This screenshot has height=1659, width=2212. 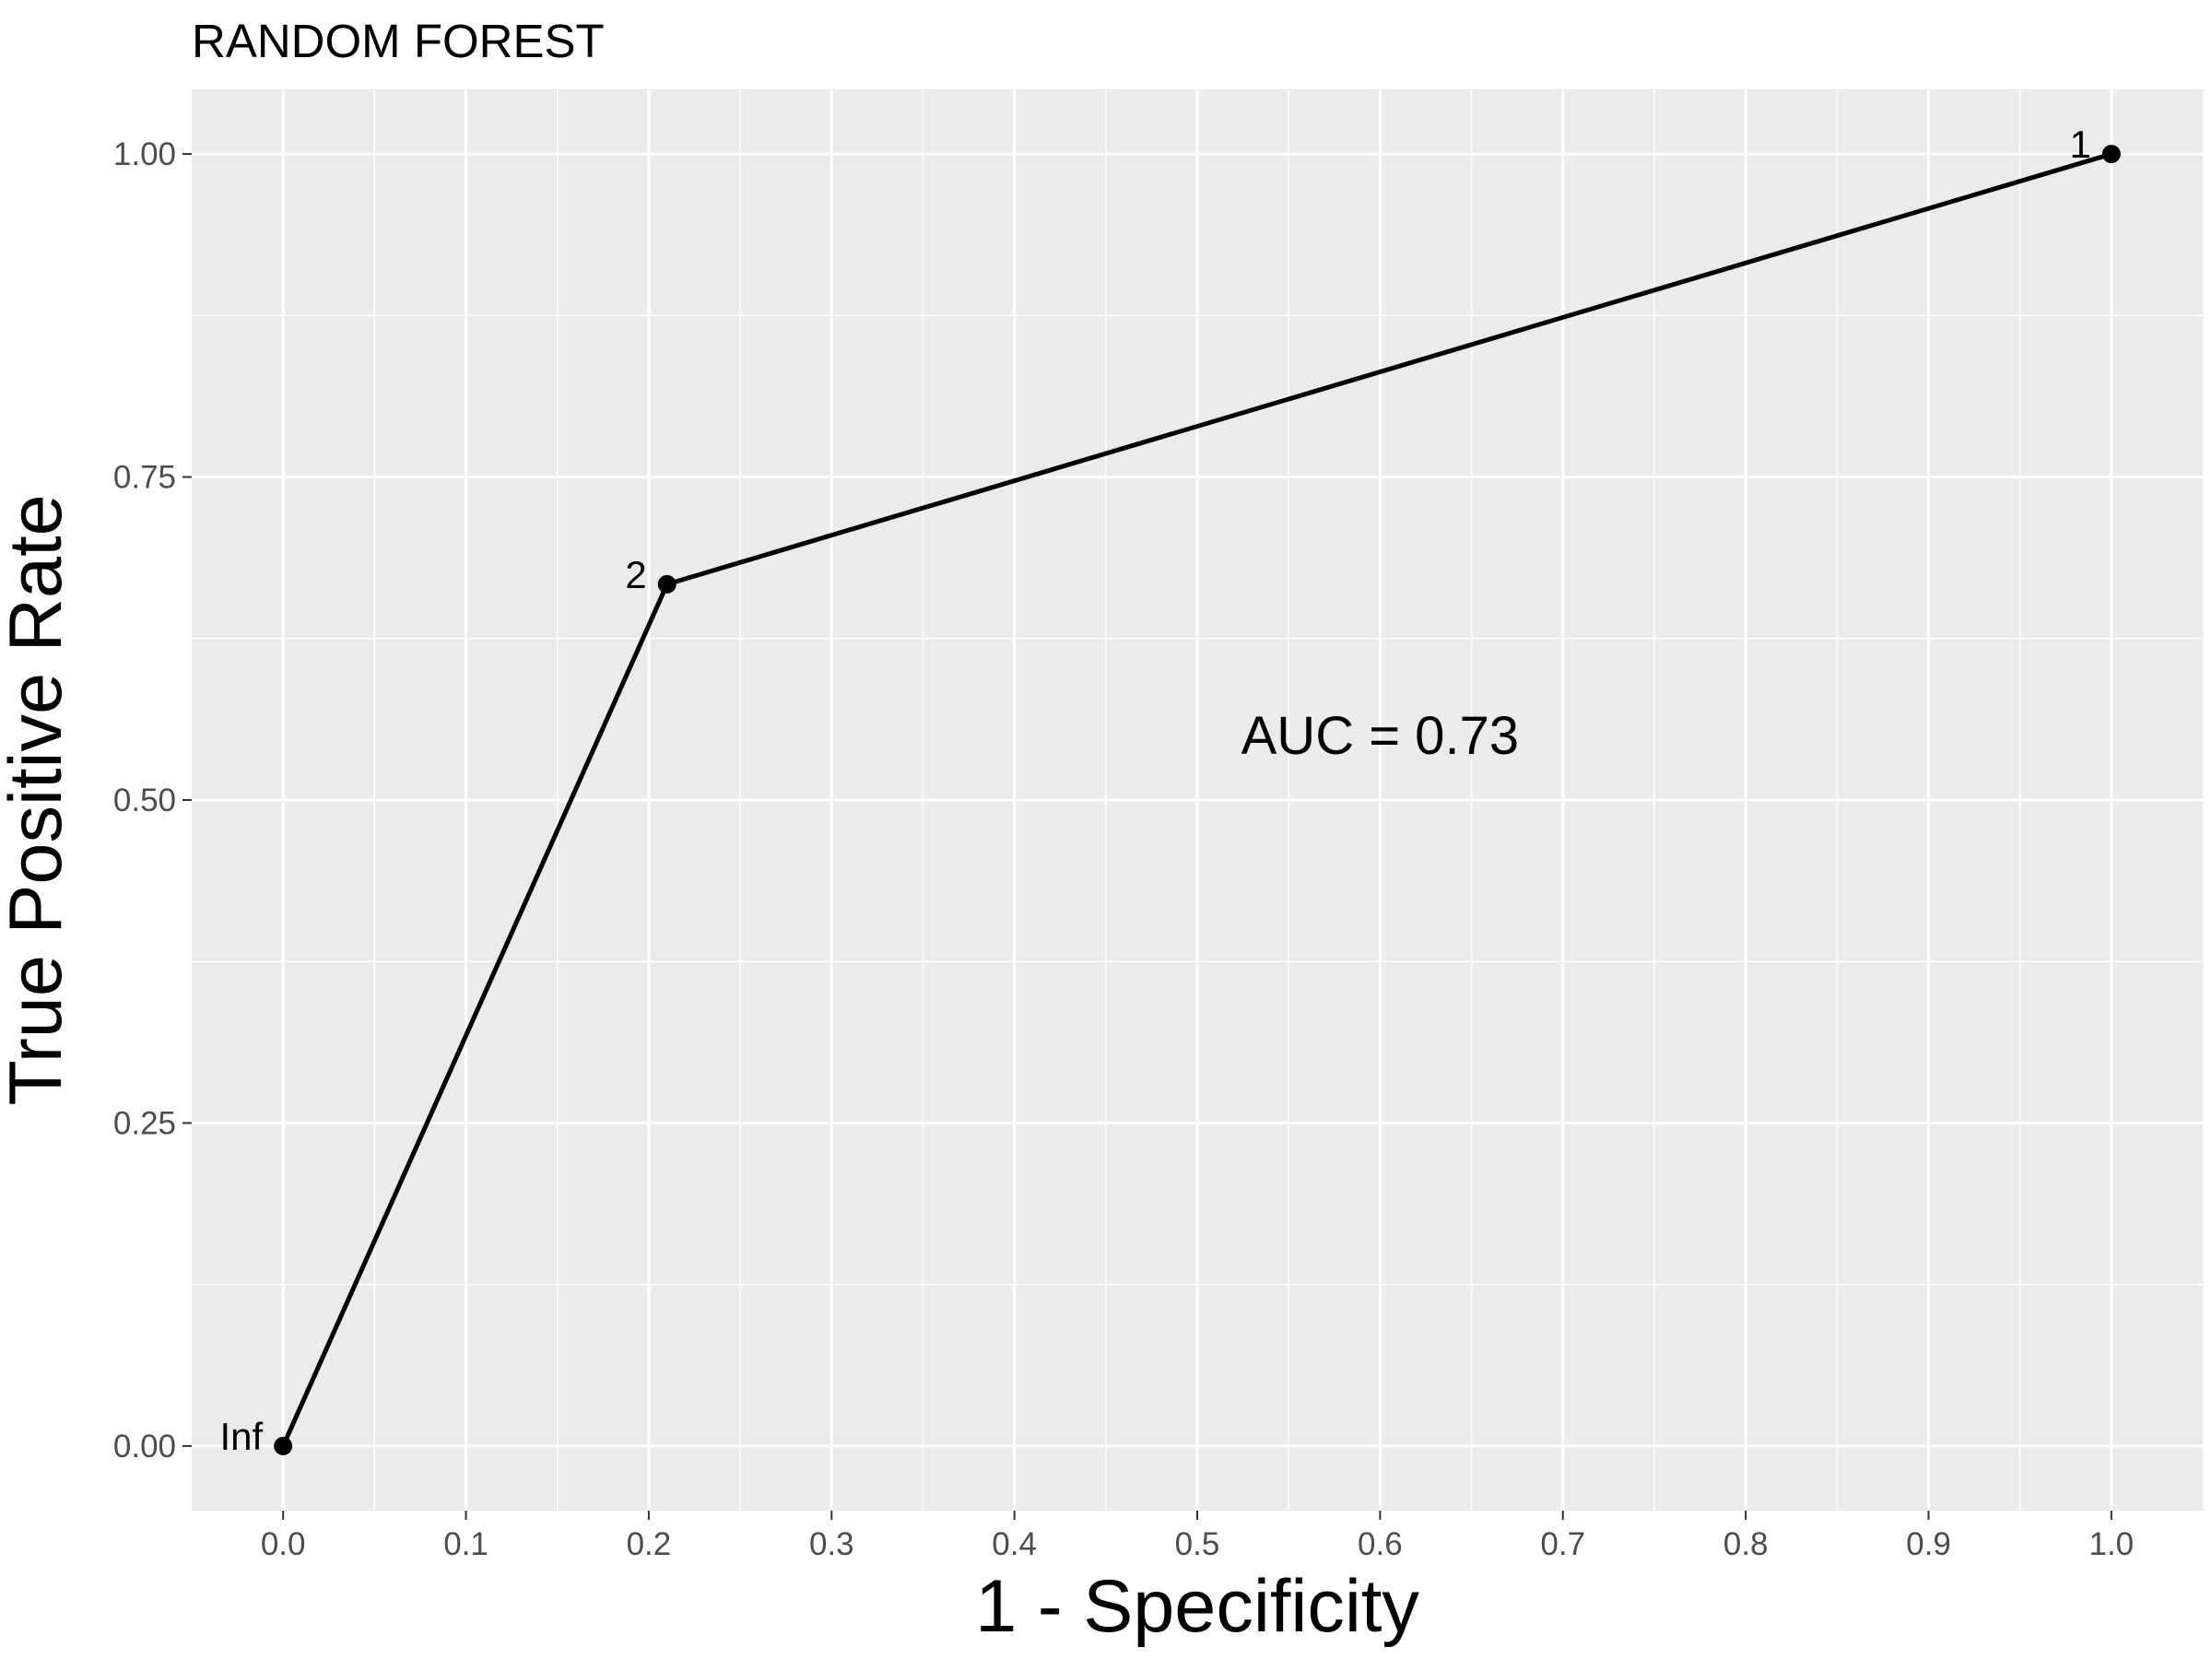 I want to click on roc-point-label: Inf, so click(x=241, y=1436).